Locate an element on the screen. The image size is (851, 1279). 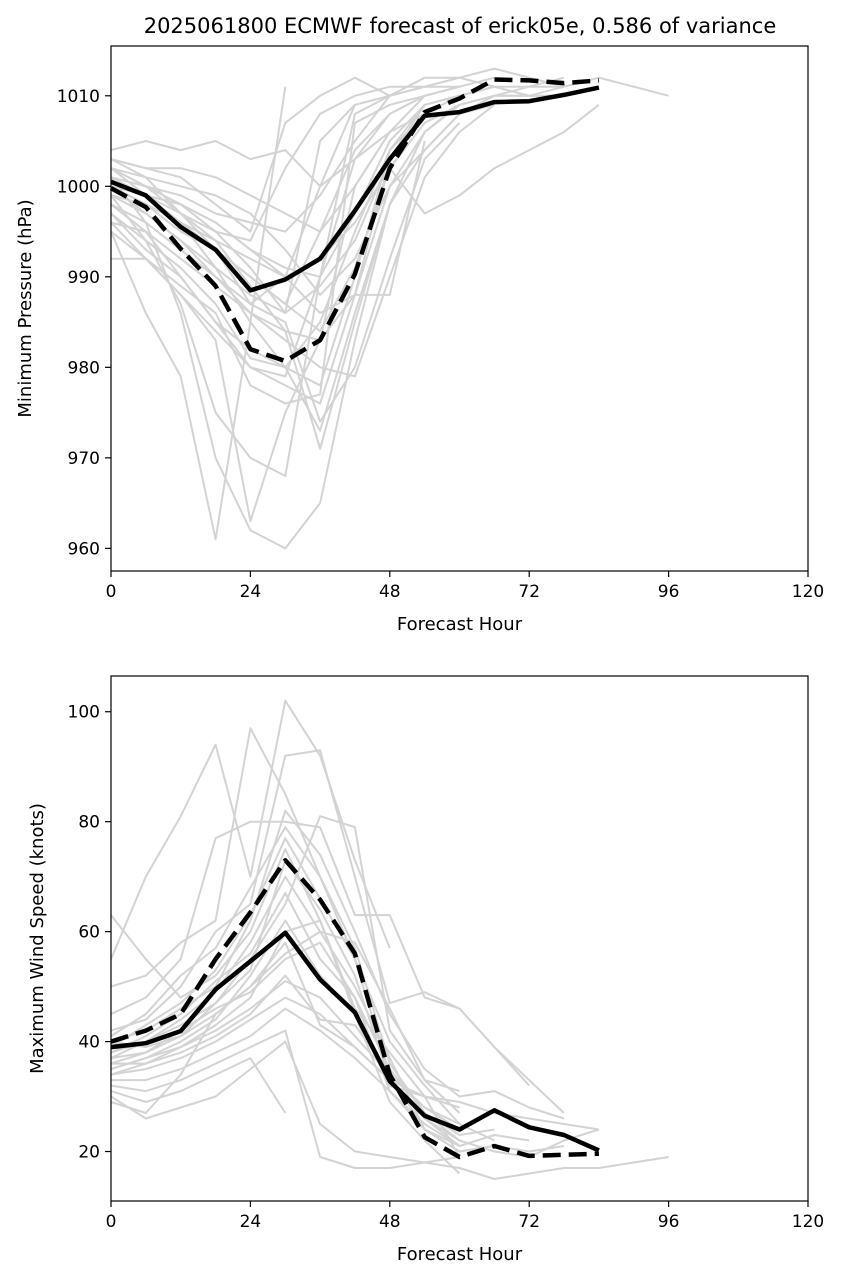
wind-y-tick-label: 60 is located at coordinates (89, 933).